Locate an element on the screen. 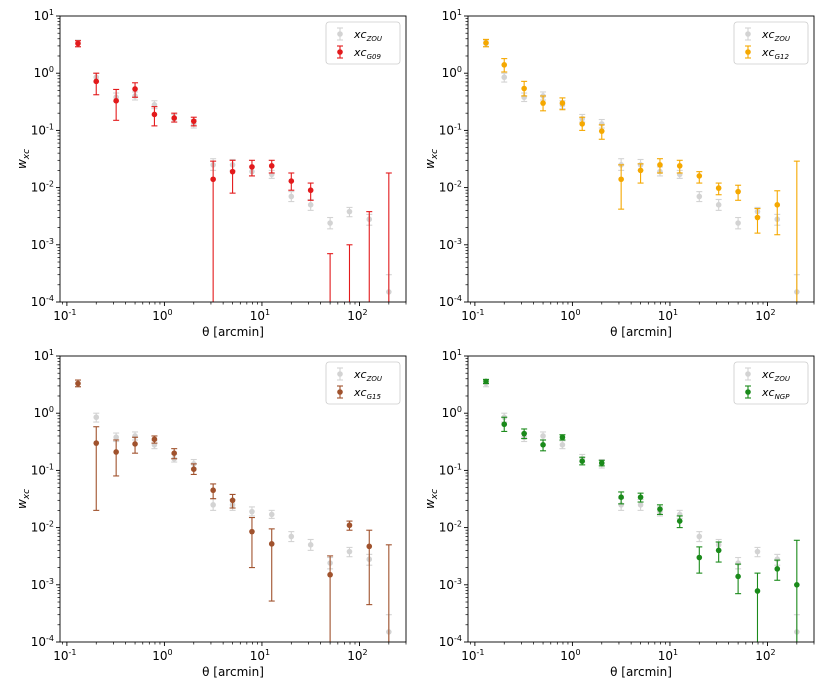 This screenshot has height=692, width=830. series-G12 is located at coordinates (641, 170).